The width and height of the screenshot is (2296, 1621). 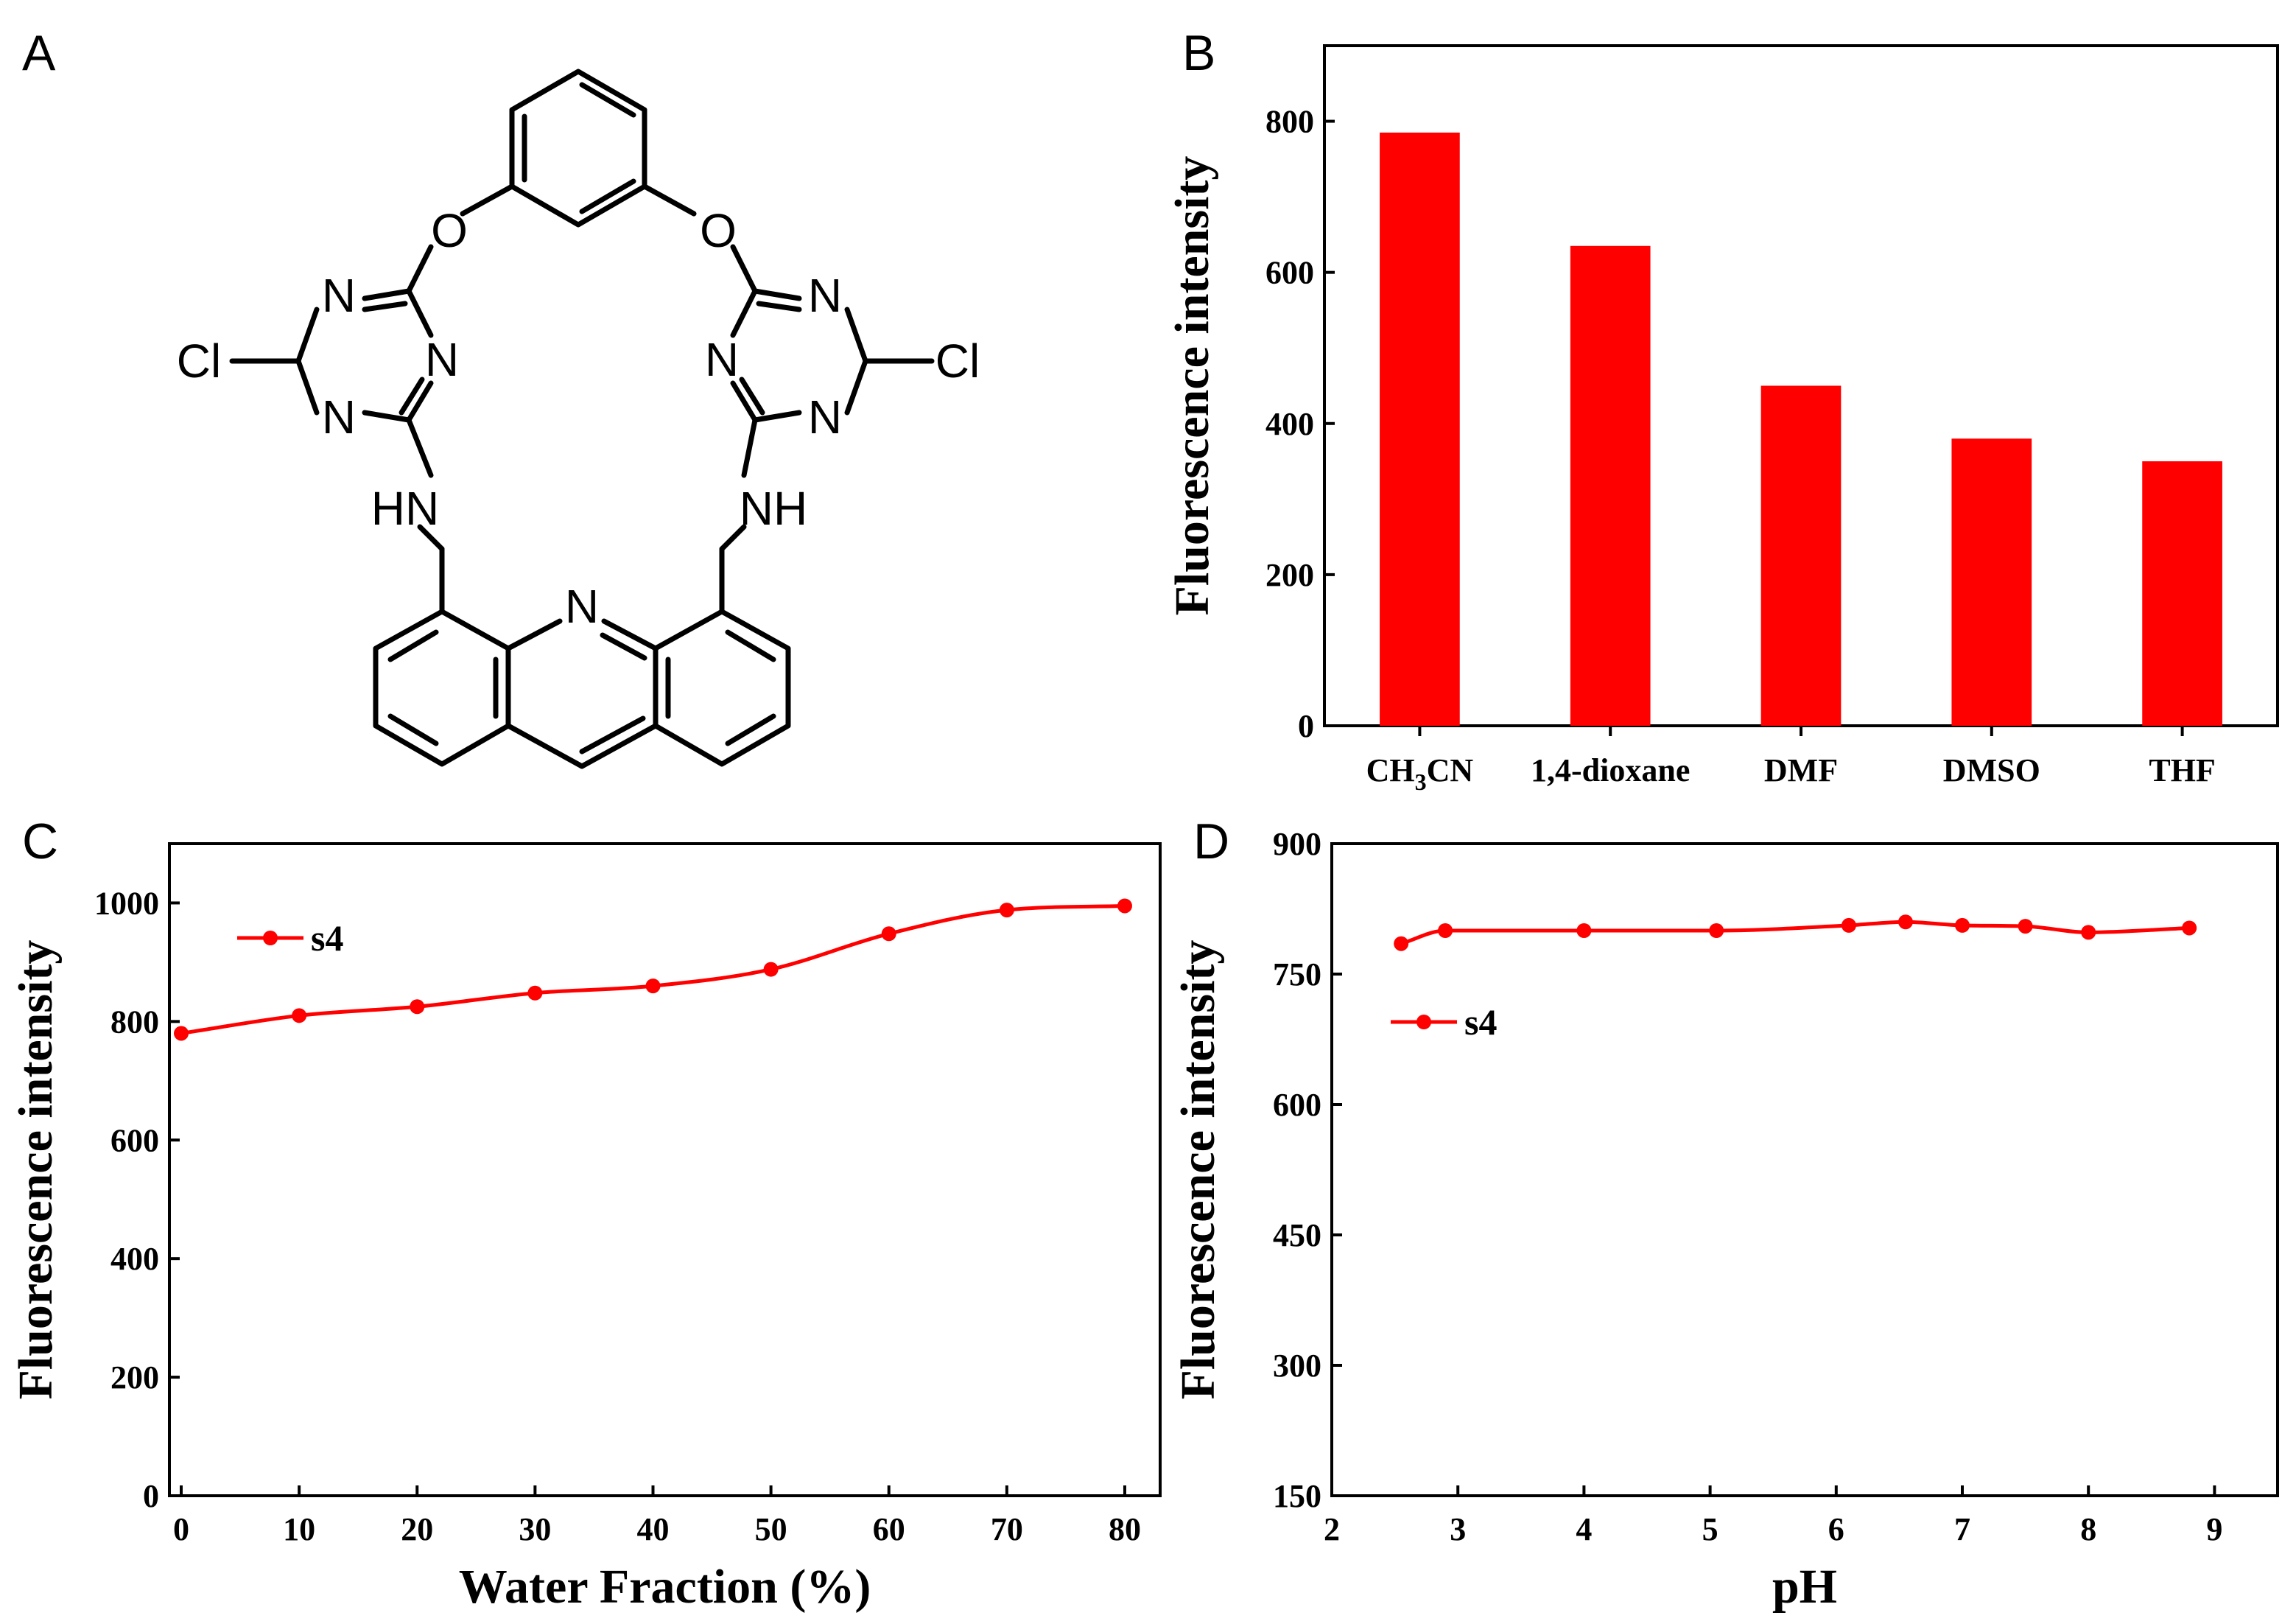 What do you see at coordinates (290, 938) in the screenshot?
I see `chart-c-legend: s4` at bounding box center [290, 938].